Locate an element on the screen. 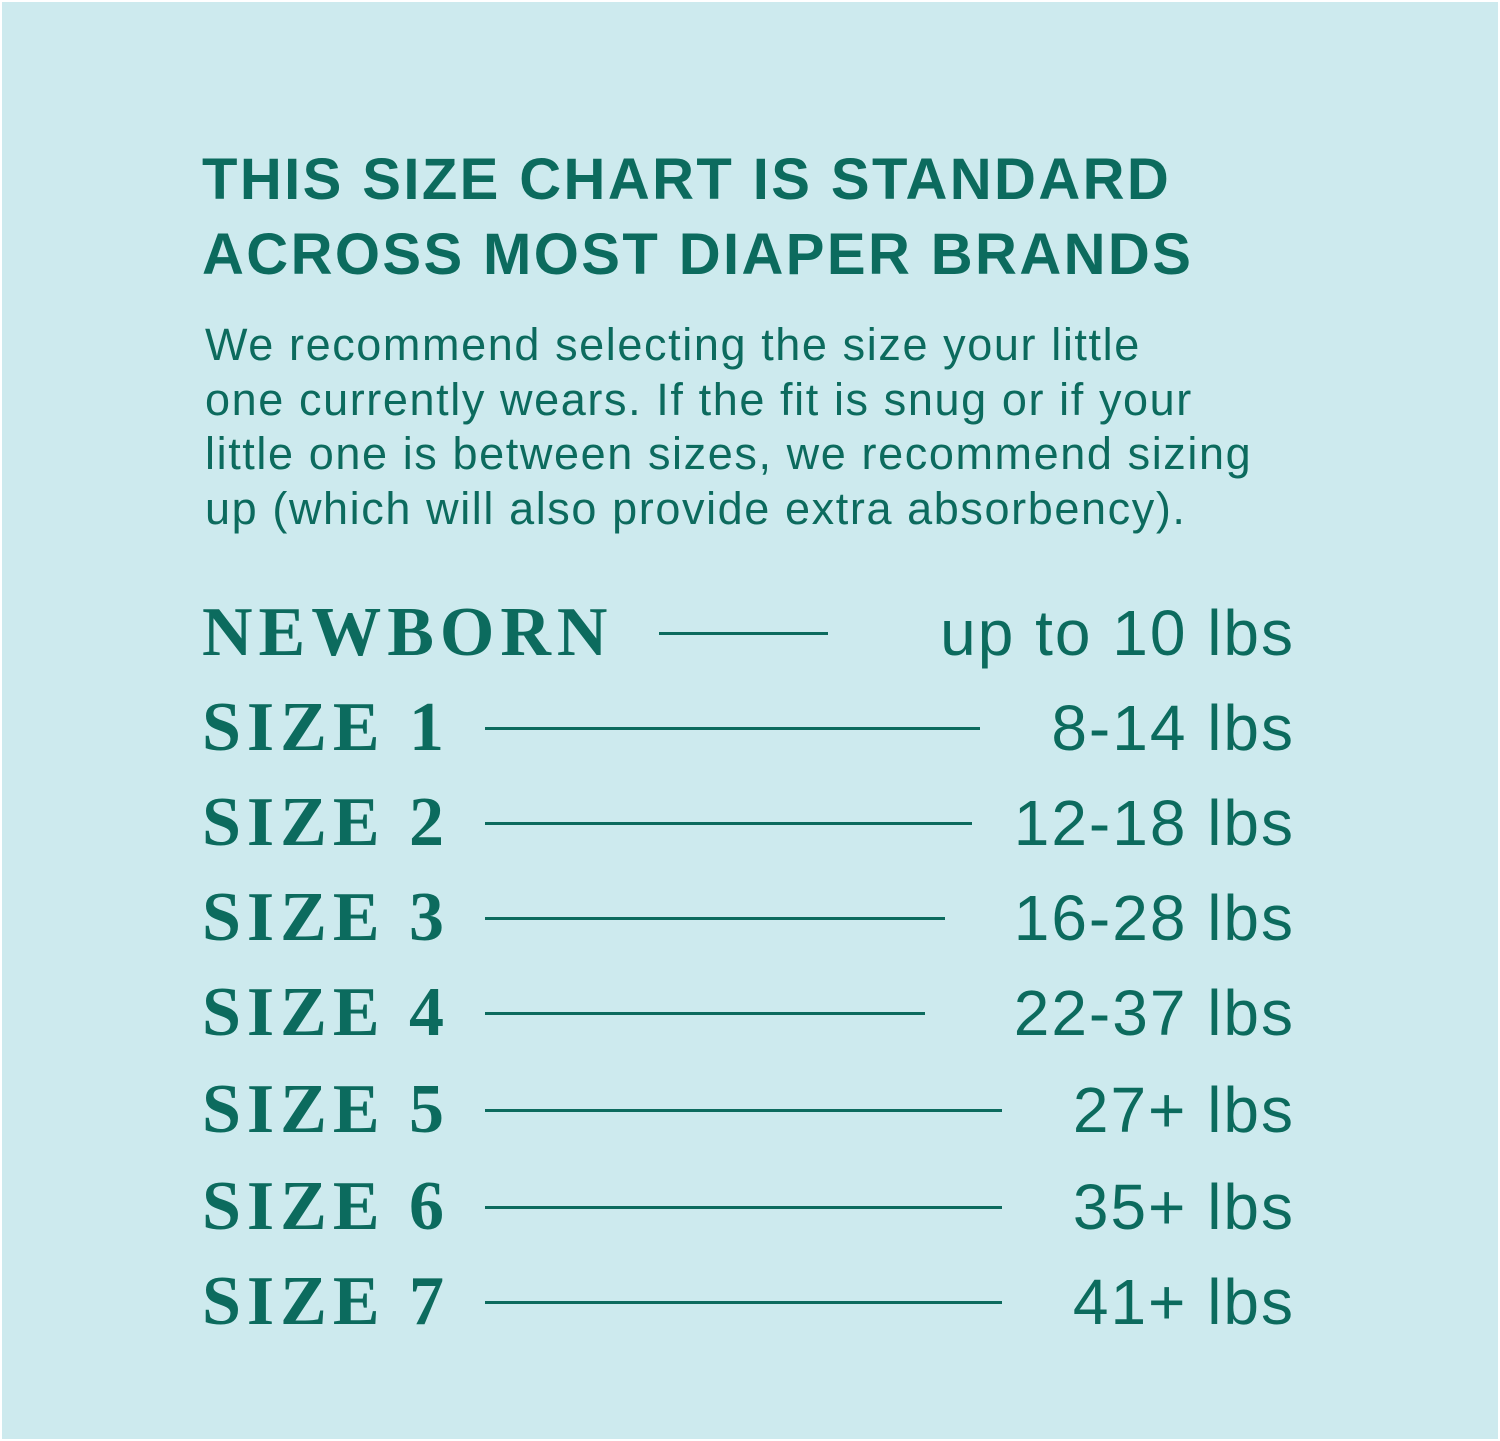 This screenshot has height=1441, width=1500. weight-range: 8-14 lbs is located at coordinates (1173, 728).